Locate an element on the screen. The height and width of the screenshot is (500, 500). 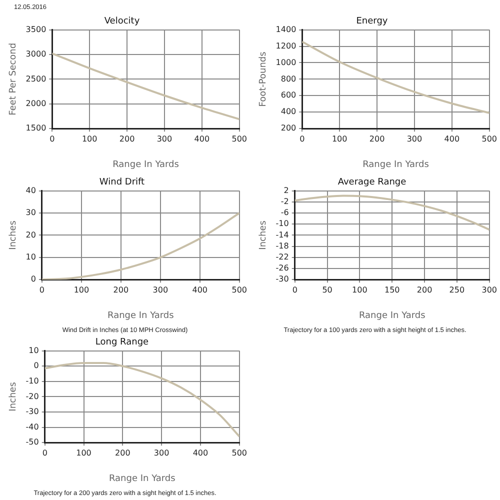
y-tick-label: 3500 is located at coordinates (36, 29).